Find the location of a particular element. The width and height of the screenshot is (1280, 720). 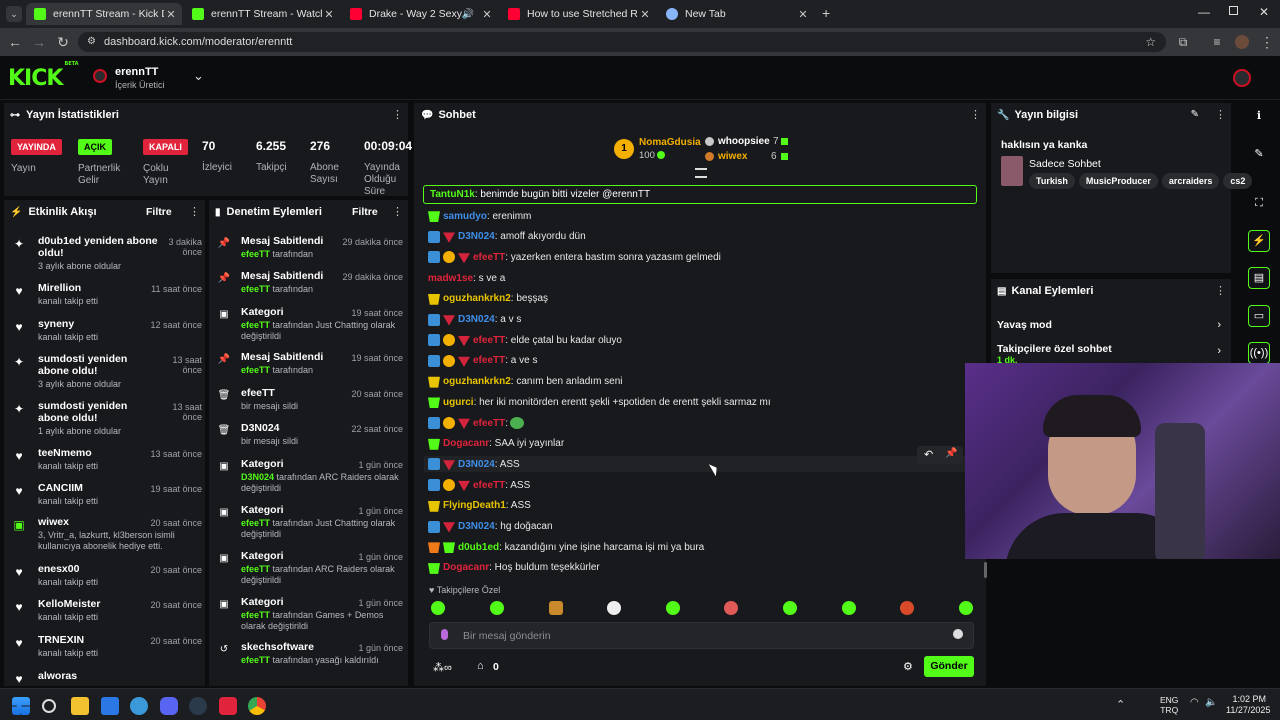

wifi-icon: ◠ is located at coordinates (1194, 702).